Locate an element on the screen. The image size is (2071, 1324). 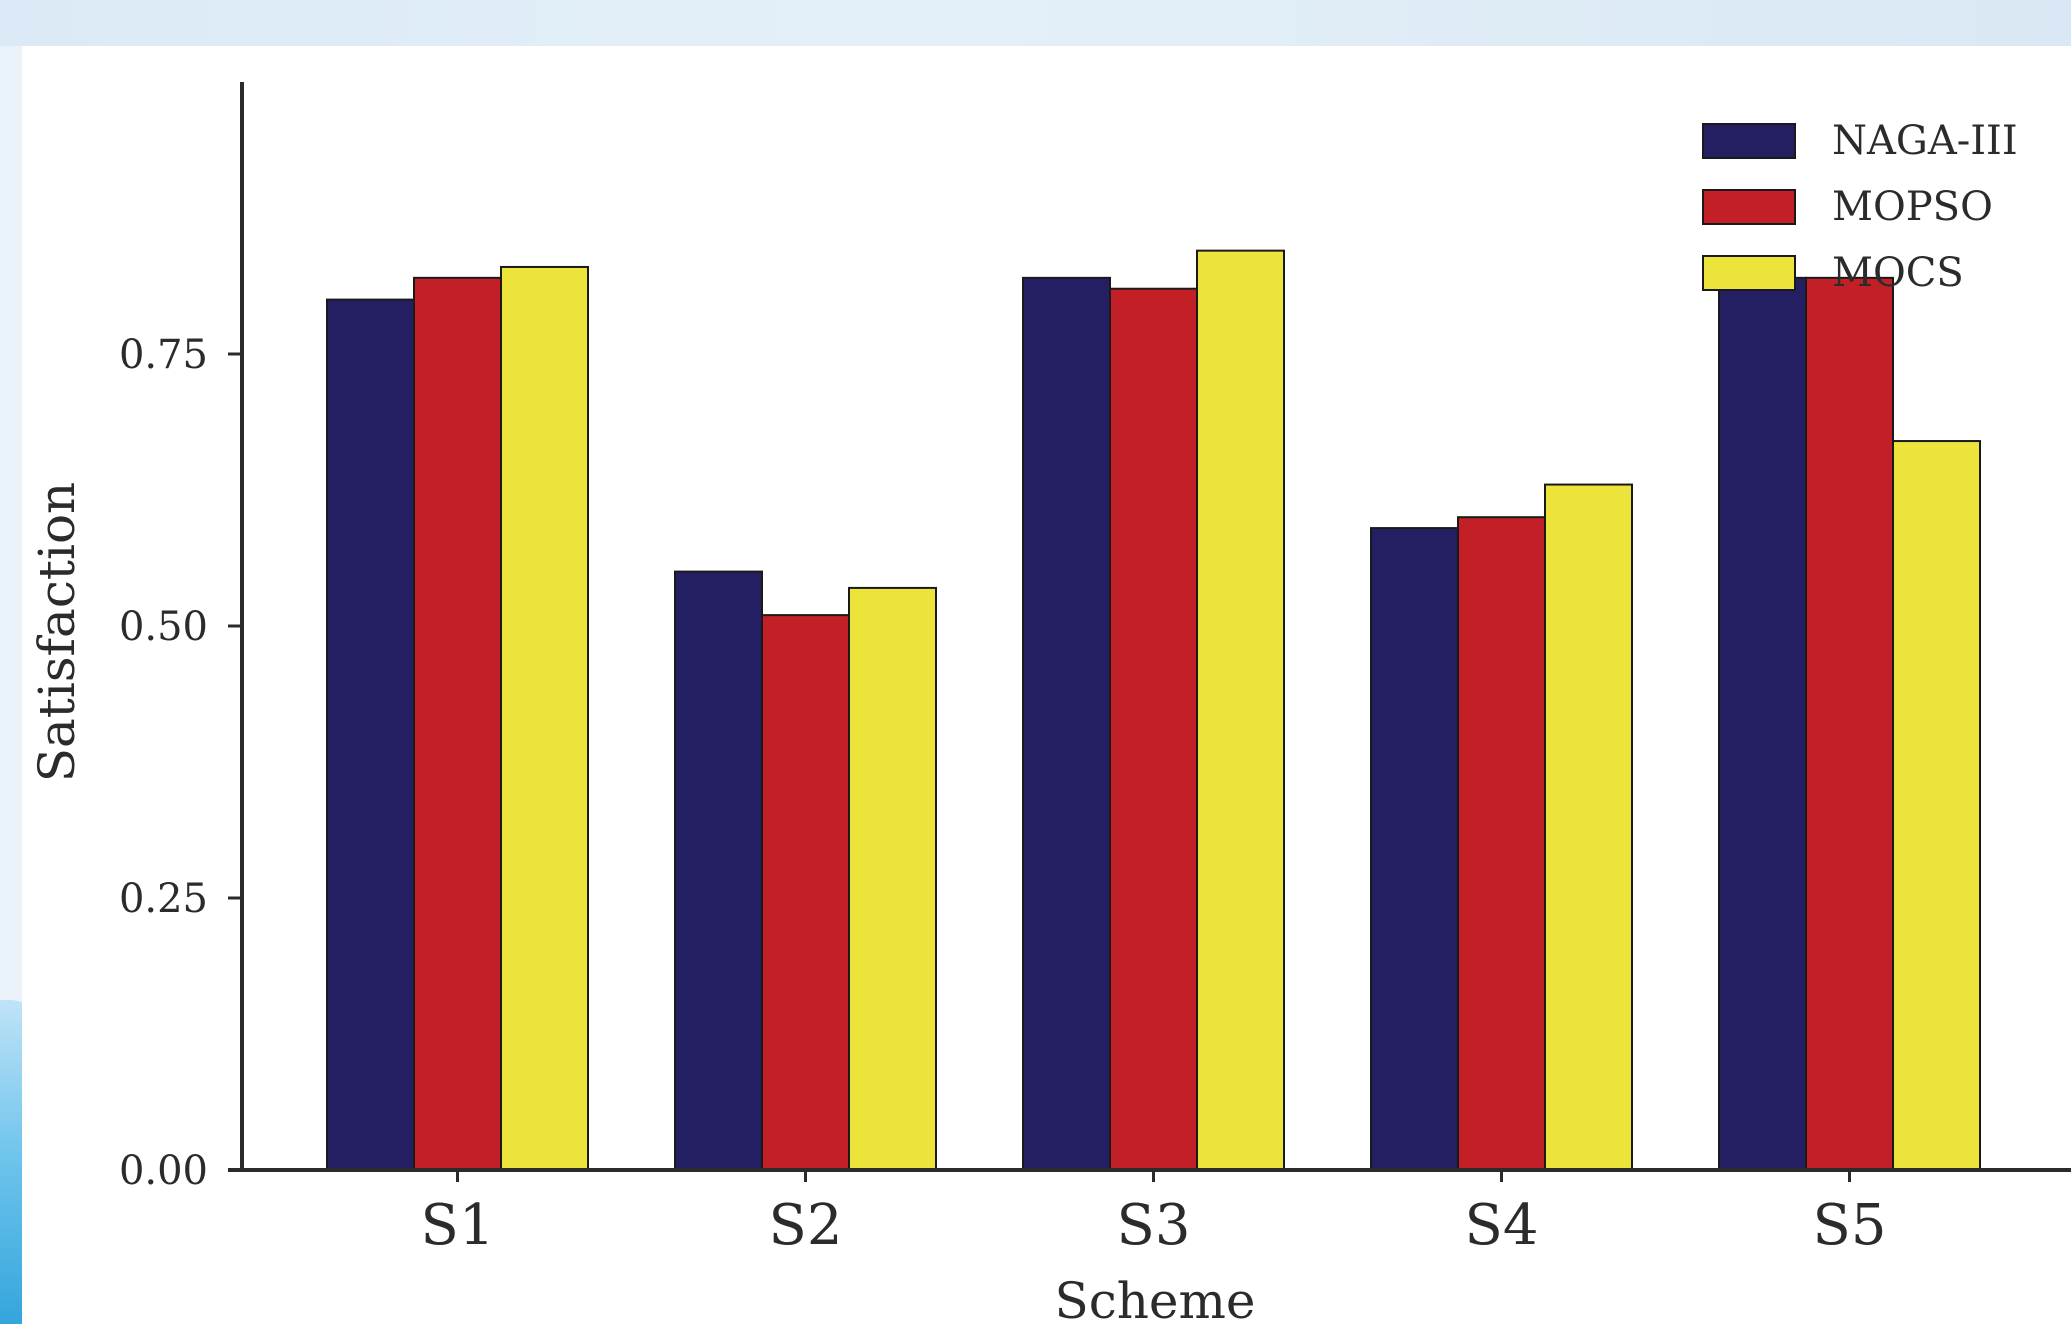
bar-s5-naga-iii is located at coordinates (1762, 723).